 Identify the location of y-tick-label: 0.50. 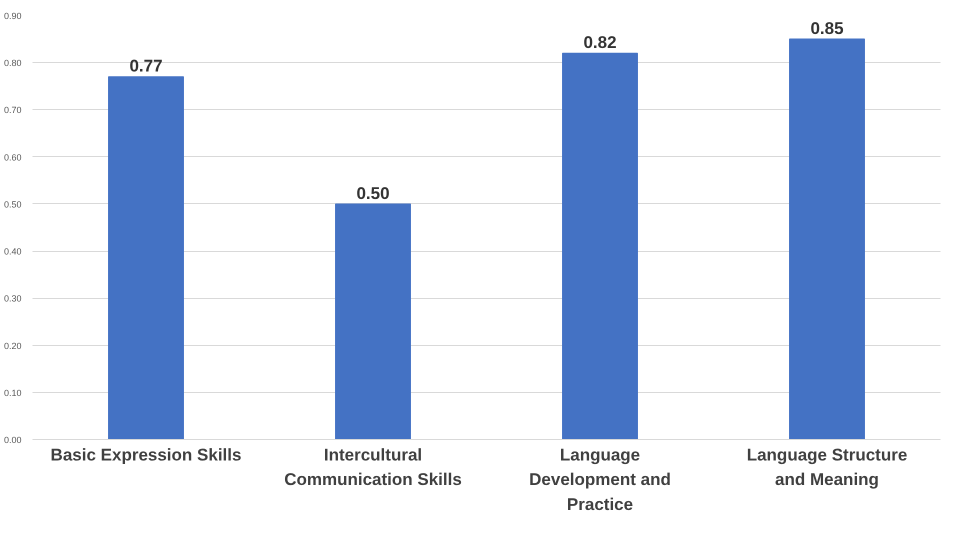
(13, 204).